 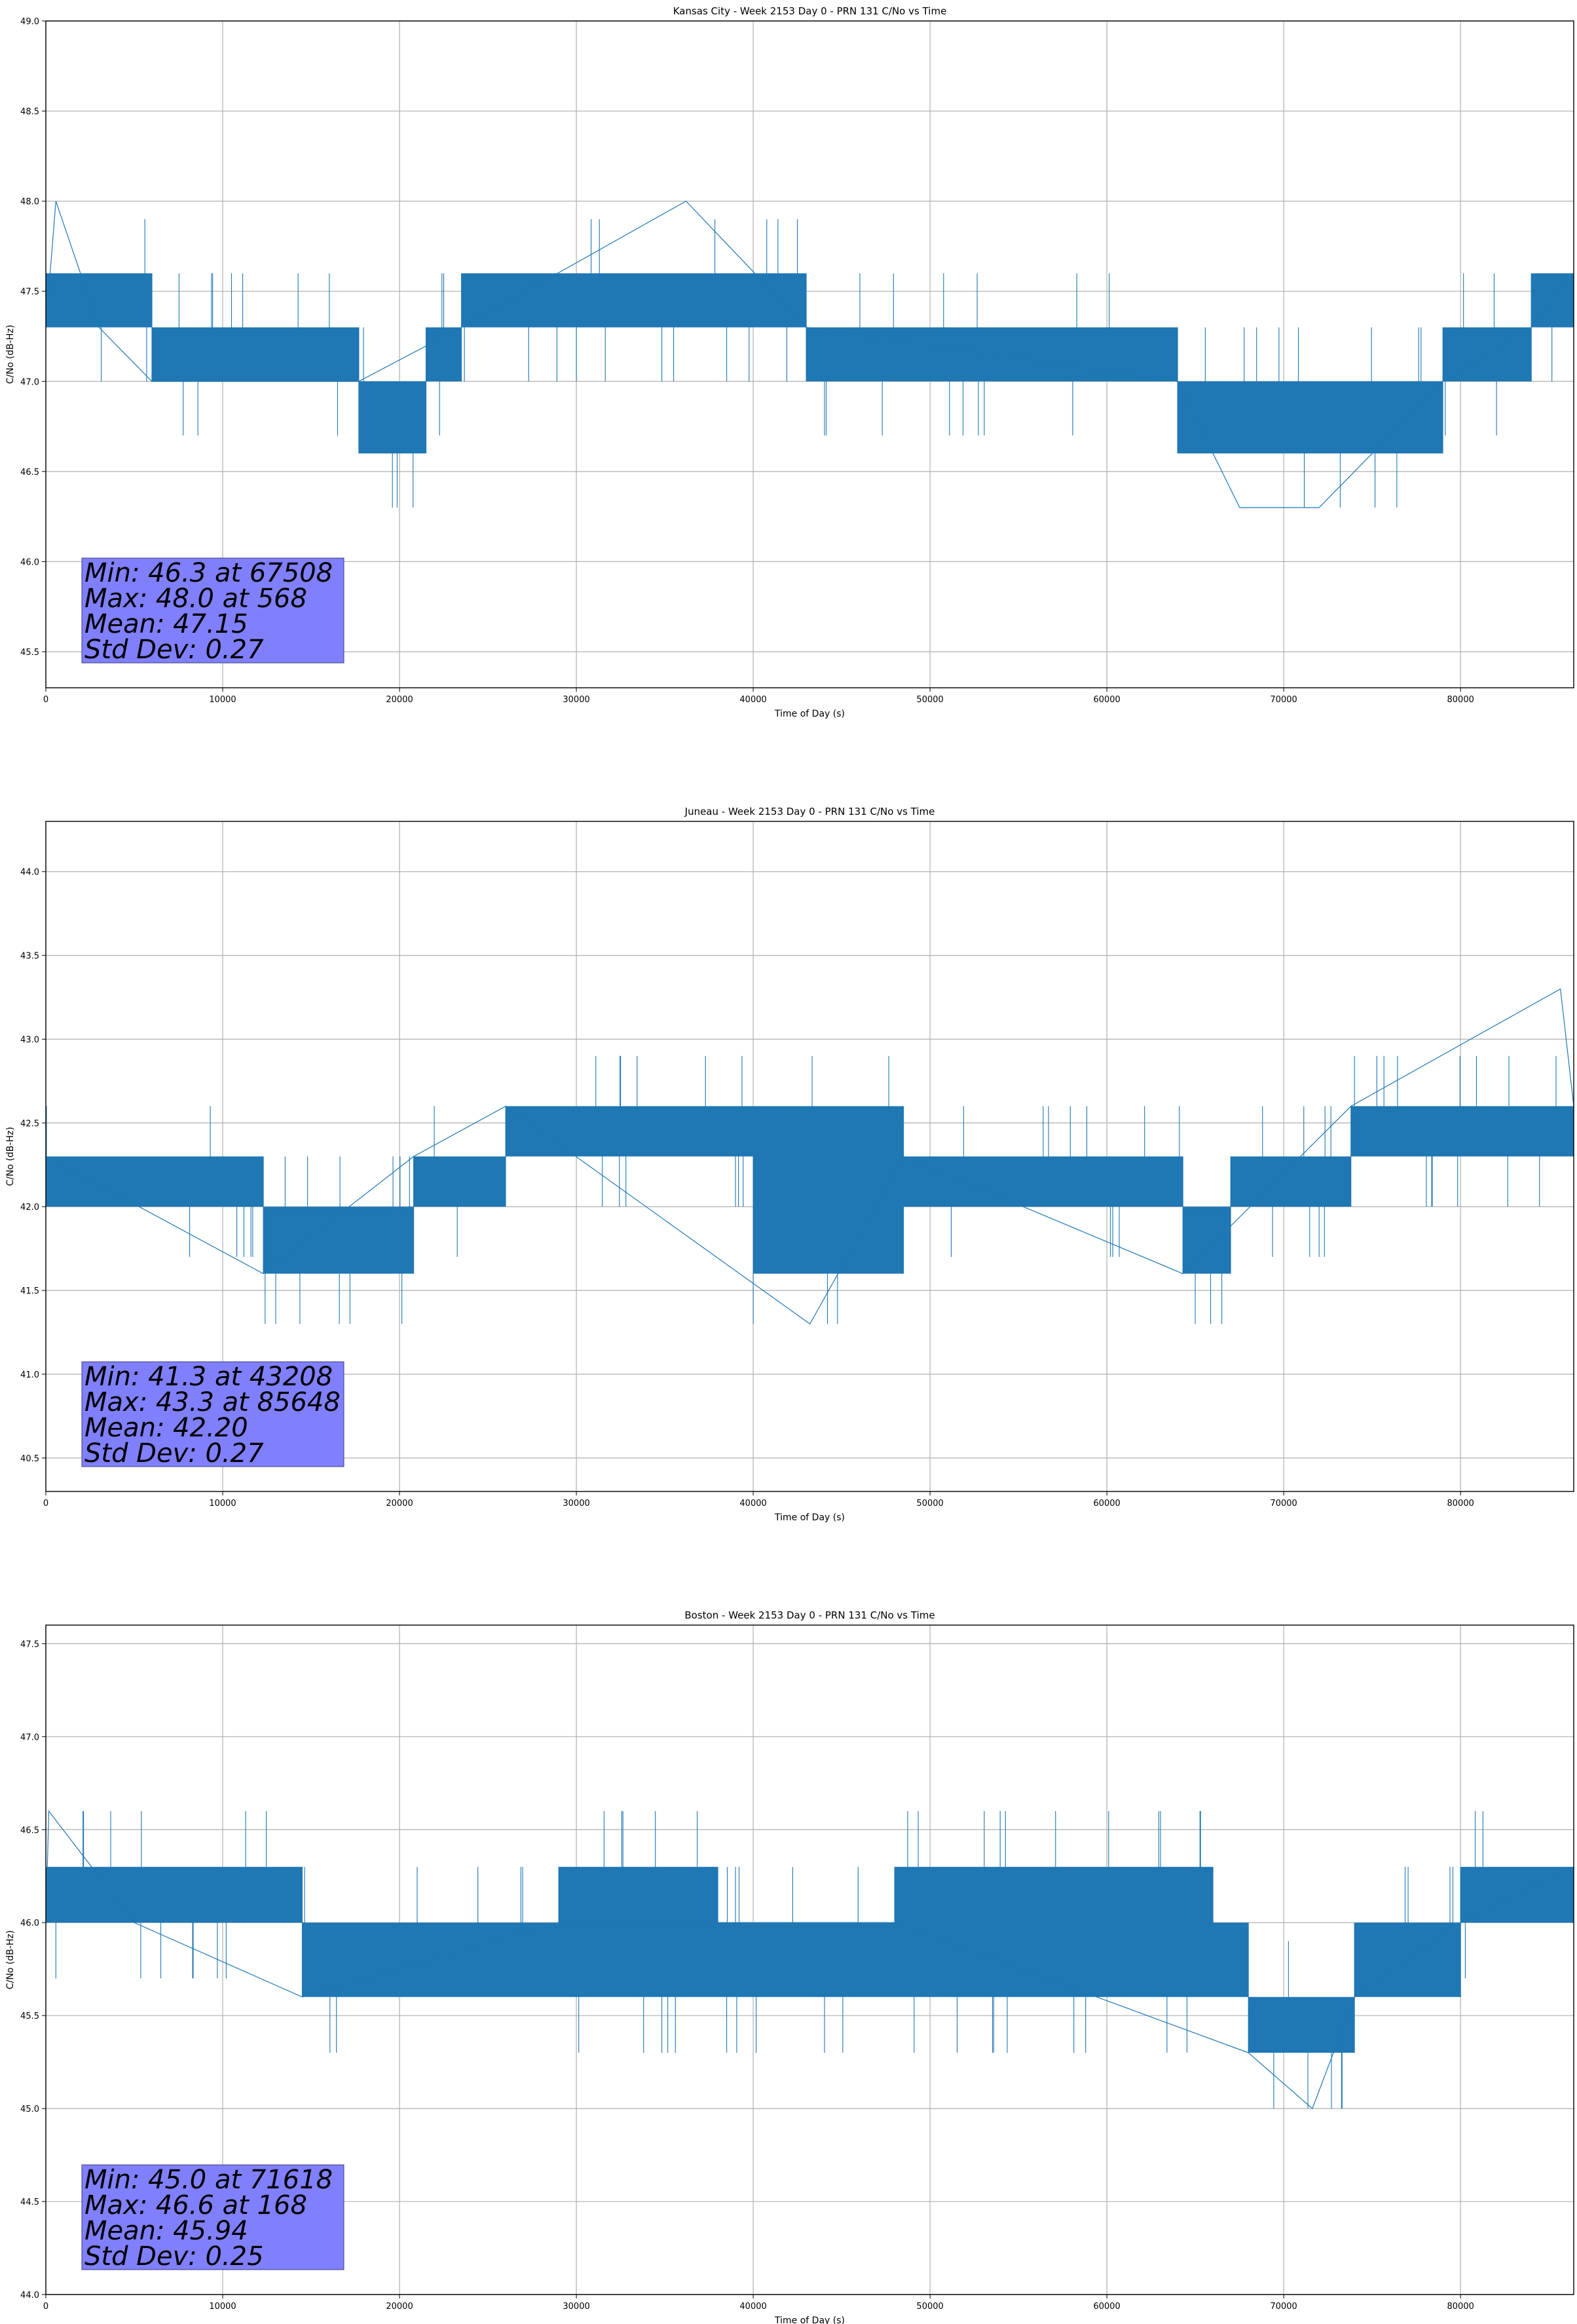 What do you see at coordinates (29, 1124) in the screenshot?
I see `y-tick-label: 42.5` at bounding box center [29, 1124].